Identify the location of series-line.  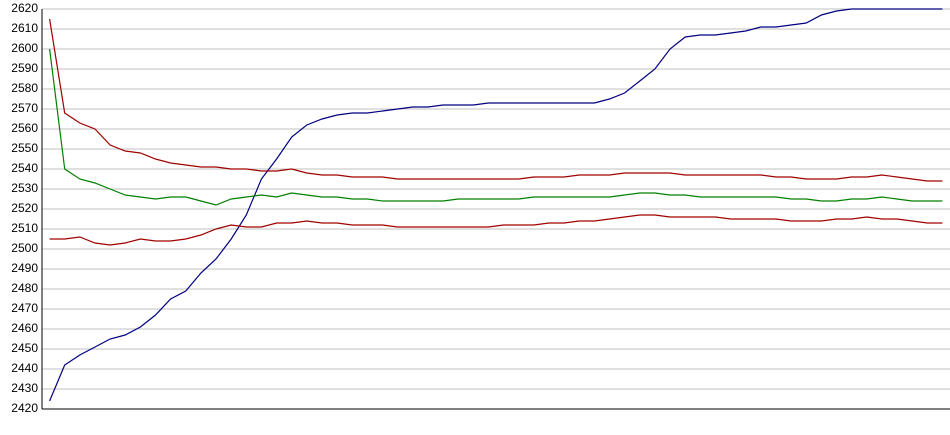
(496, 230).